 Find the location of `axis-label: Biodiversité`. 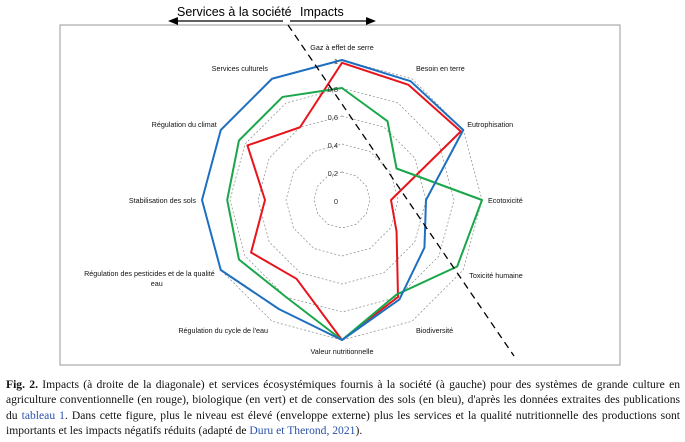

axis-label: Biodiversité is located at coordinates (434, 330).